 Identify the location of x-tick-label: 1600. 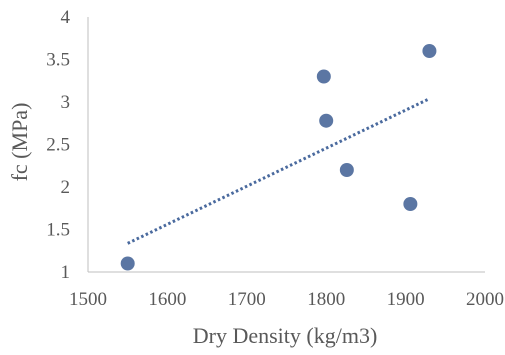
(167, 299).